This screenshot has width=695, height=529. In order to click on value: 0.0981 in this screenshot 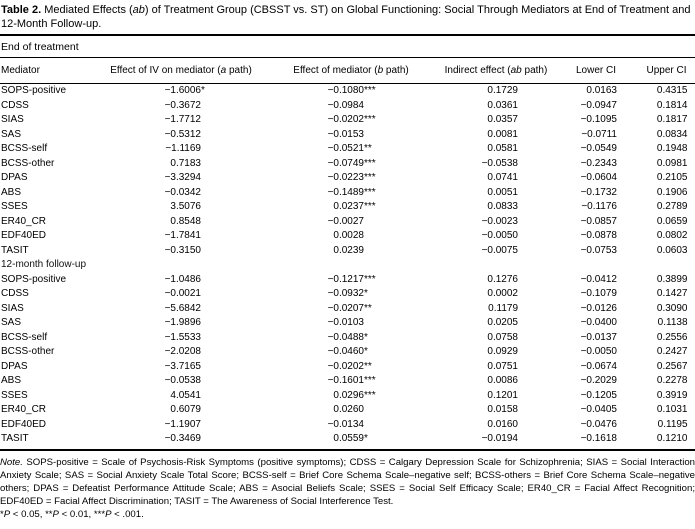, I will do `click(672, 163)`.